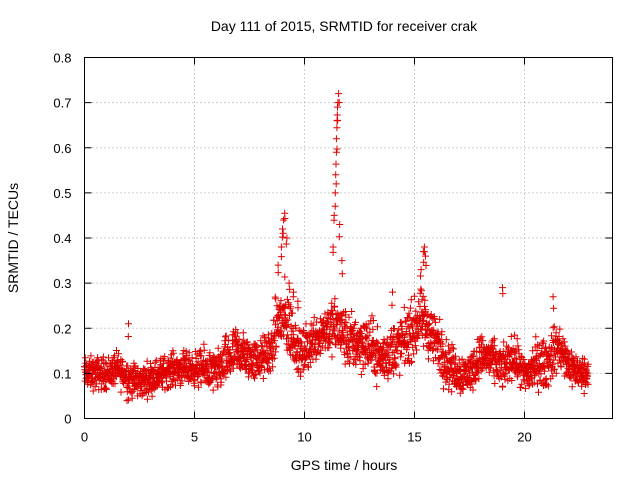 This screenshot has height=480, width=640. I want to click on x-tick-label: 10, so click(304, 437).